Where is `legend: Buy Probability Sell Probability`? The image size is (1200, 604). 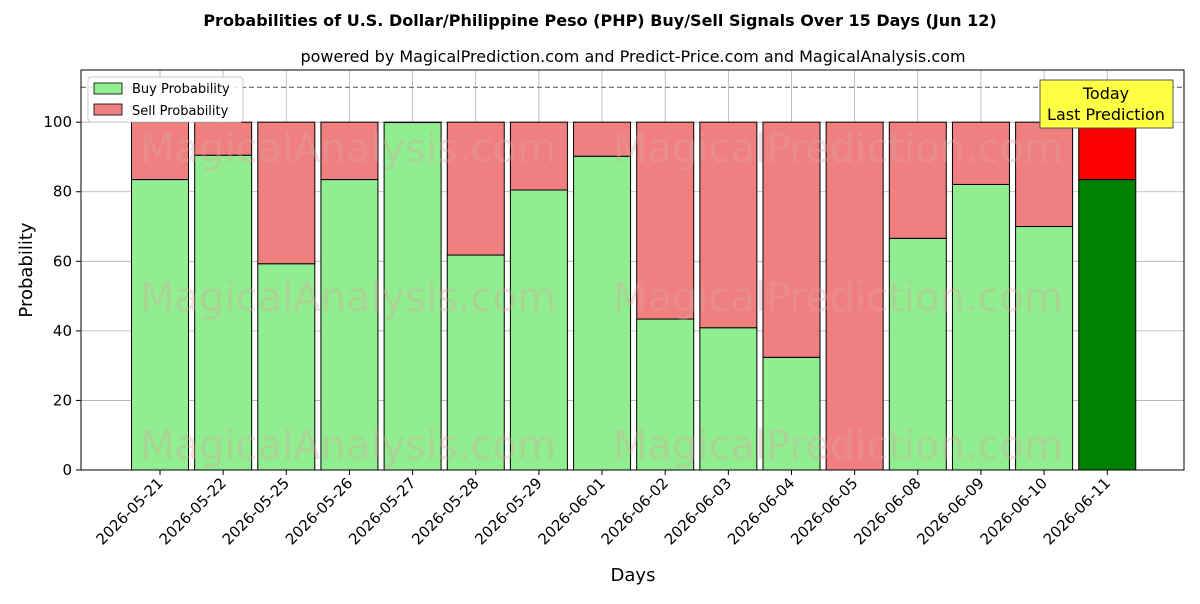 legend: Buy Probability Sell Probability is located at coordinates (165, 99).